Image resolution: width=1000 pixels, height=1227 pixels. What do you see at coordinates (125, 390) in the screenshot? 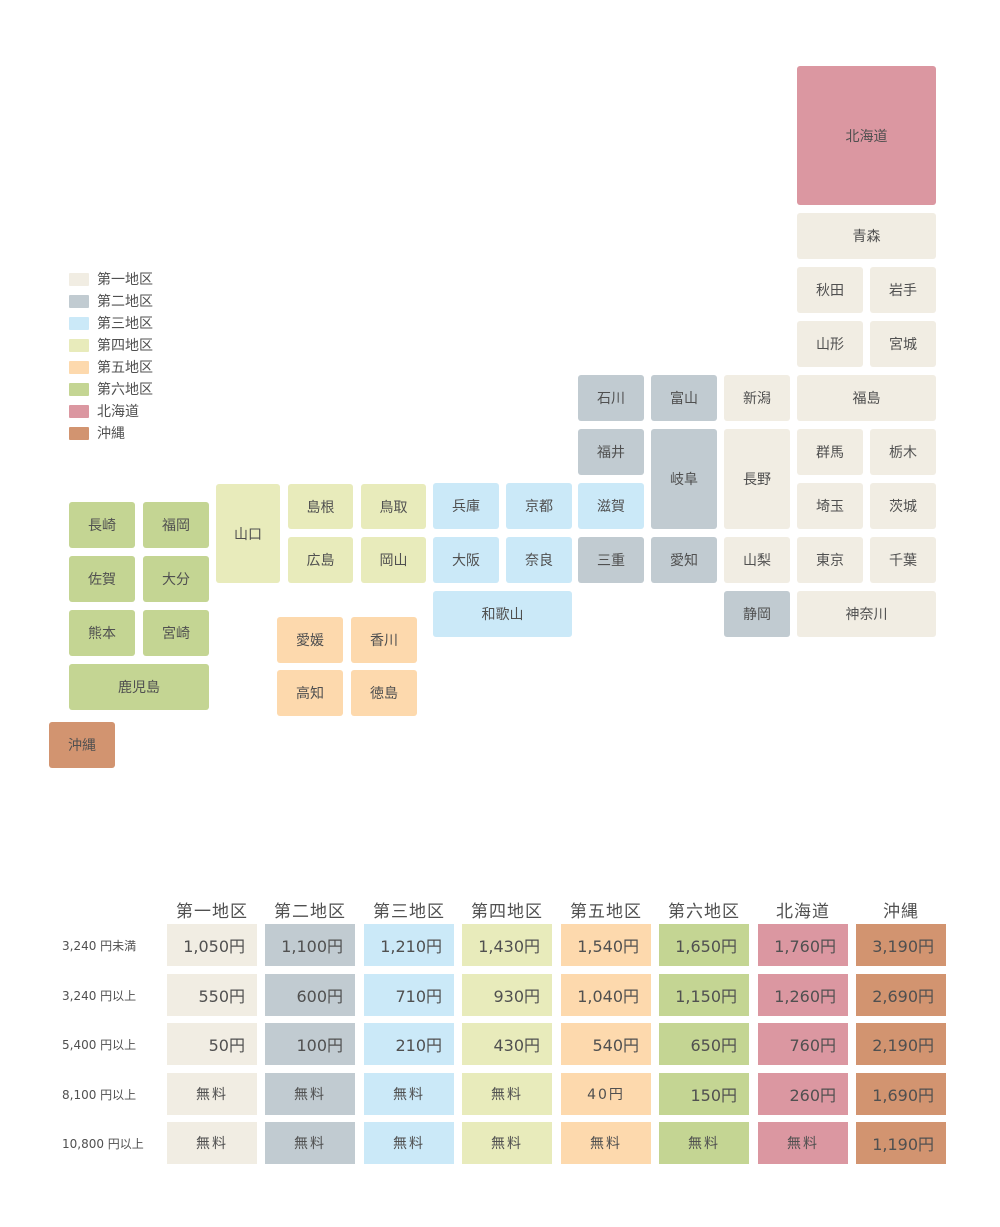
I see `legend-label: 第六地区` at bounding box center [125, 390].